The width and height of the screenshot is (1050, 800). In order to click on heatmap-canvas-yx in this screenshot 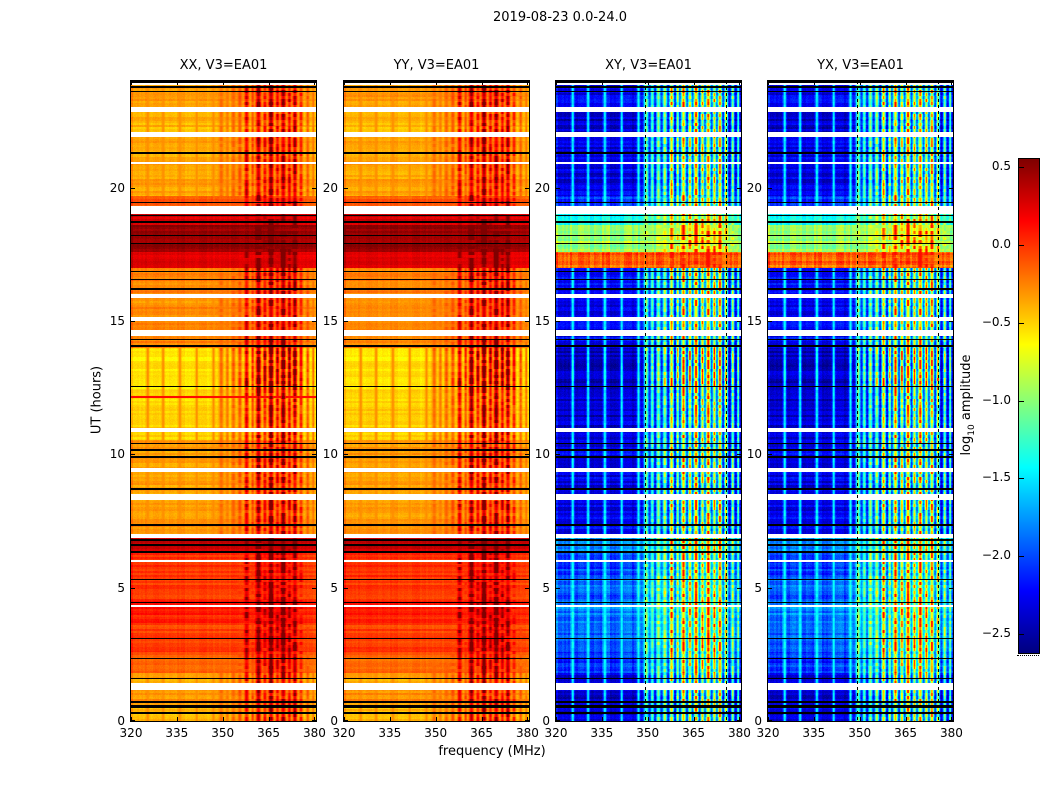, I will do `click(860, 401)`.